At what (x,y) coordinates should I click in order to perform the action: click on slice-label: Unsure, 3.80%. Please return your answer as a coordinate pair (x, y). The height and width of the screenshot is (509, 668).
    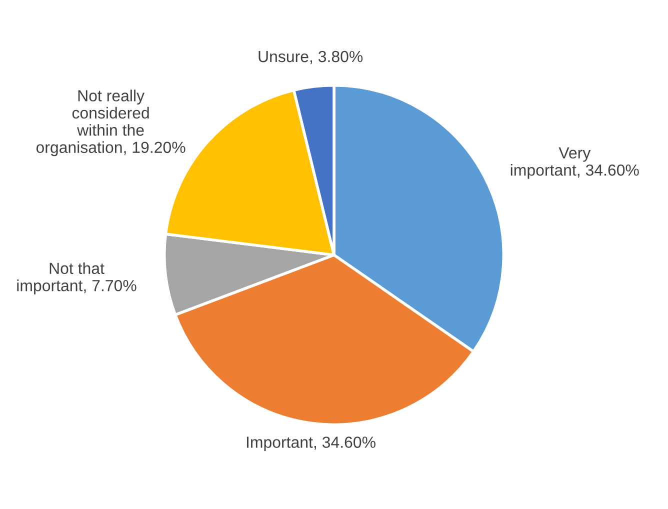
    Looking at the image, I should click on (310, 57).